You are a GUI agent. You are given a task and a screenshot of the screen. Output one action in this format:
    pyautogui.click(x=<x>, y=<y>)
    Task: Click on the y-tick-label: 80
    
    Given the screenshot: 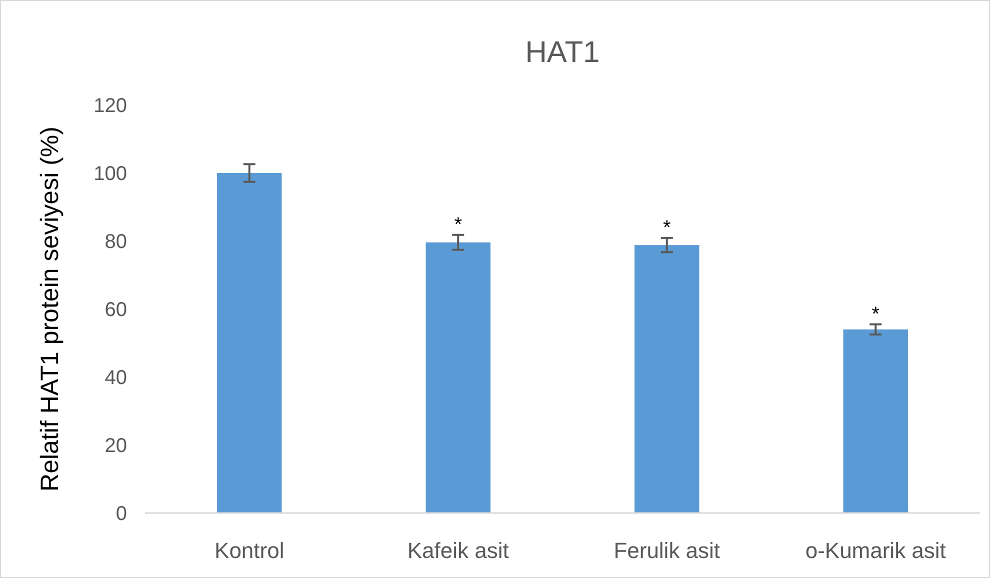 What is the action you would take?
    pyautogui.click(x=115, y=242)
    